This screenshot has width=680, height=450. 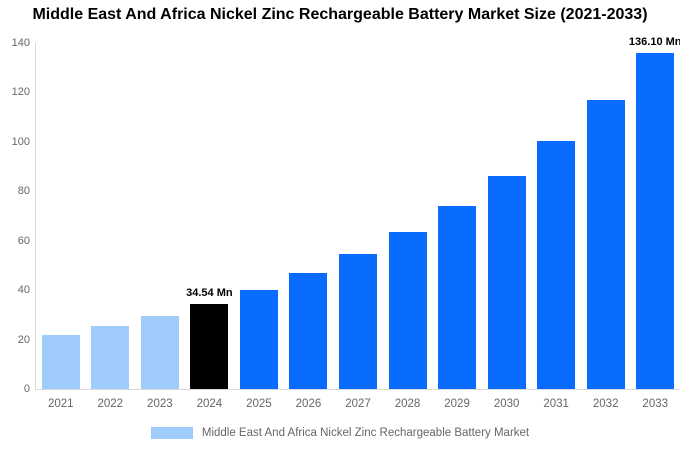 What do you see at coordinates (60, 404) in the screenshot?
I see `x-tick-label: 2021` at bounding box center [60, 404].